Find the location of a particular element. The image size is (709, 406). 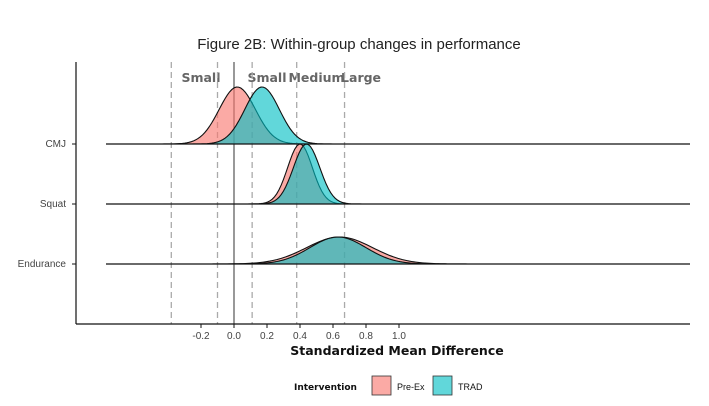

x-axis-label: Standardized Mean Difference is located at coordinates (396, 350).